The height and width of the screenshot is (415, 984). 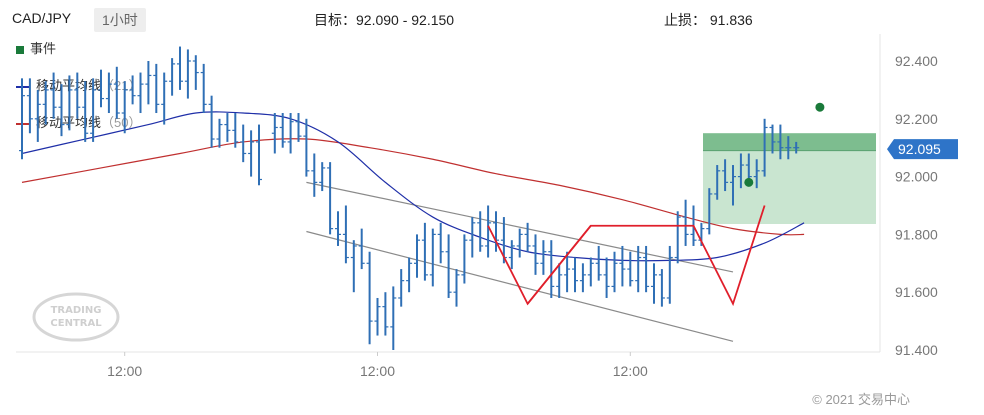 I want to click on price-tag-box, so click(x=922, y=149).